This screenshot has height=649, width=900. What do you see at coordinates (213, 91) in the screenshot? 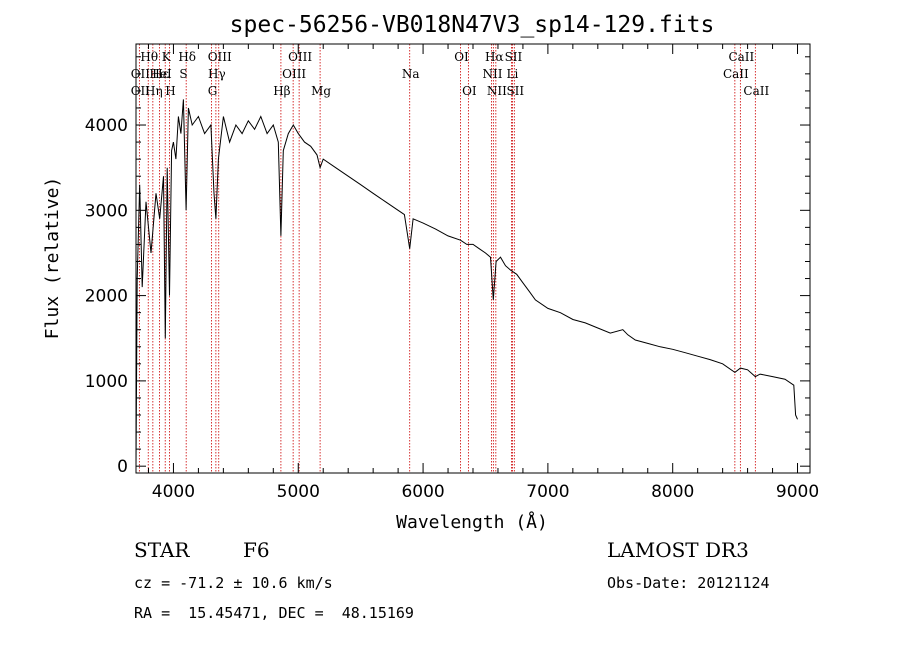
I see `line-label: G` at bounding box center [213, 91].